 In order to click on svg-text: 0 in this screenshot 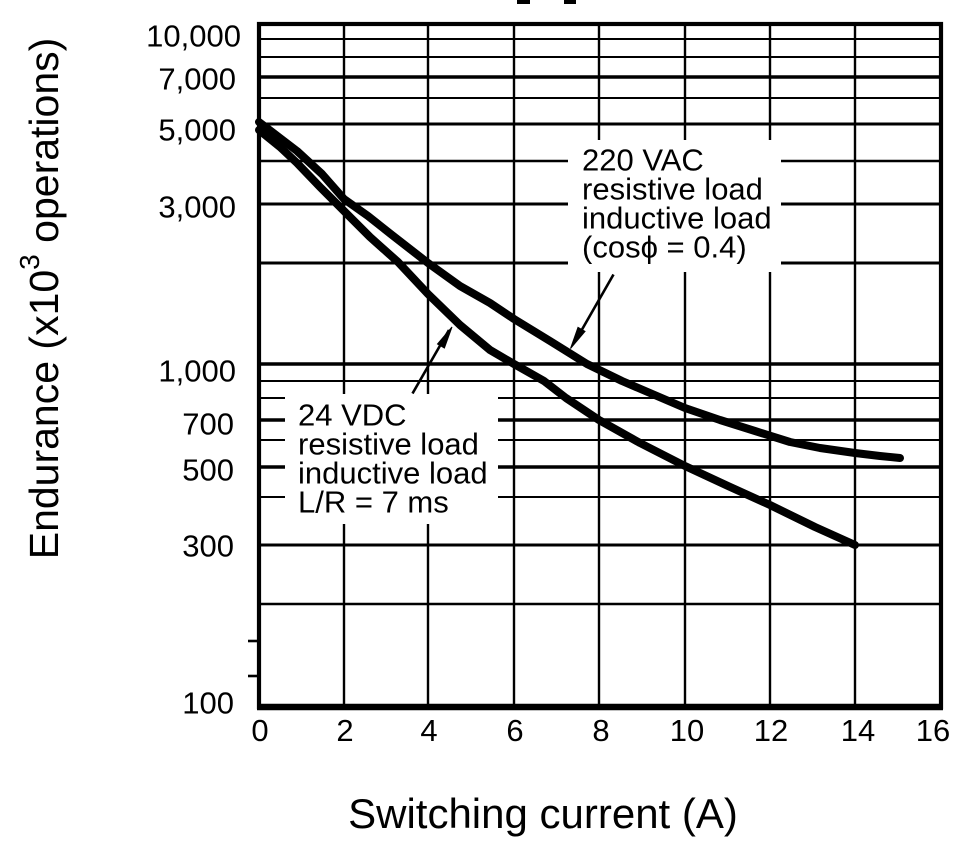, I will do `click(259, 730)`.